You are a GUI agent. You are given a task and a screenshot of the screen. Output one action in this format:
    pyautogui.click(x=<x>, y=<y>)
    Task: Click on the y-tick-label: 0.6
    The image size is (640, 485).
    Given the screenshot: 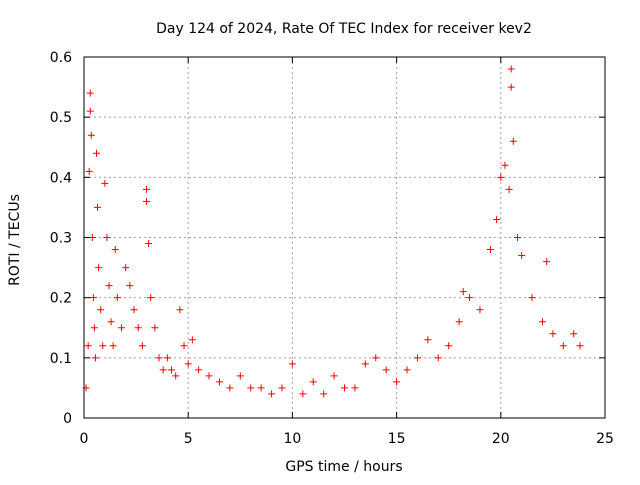 What is the action you would take?
    pyautogui.click(x=61, y=58)
    